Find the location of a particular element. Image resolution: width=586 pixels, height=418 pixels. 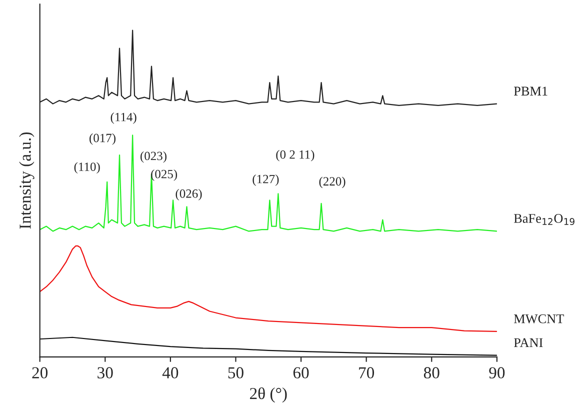

y-axis-title: Intensity (a.u.) is located at coordinates (26, 180).